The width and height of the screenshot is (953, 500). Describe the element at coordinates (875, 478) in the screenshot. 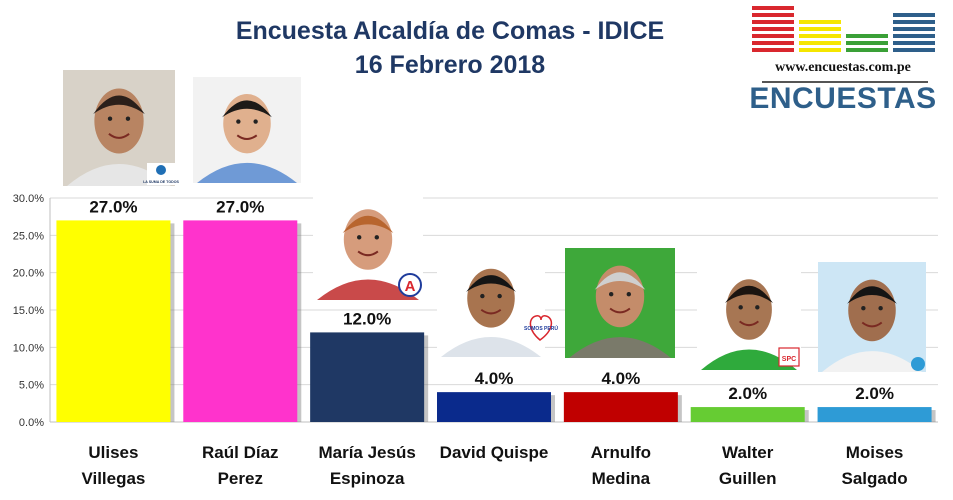

I see `category-label: Salgado` at that location.